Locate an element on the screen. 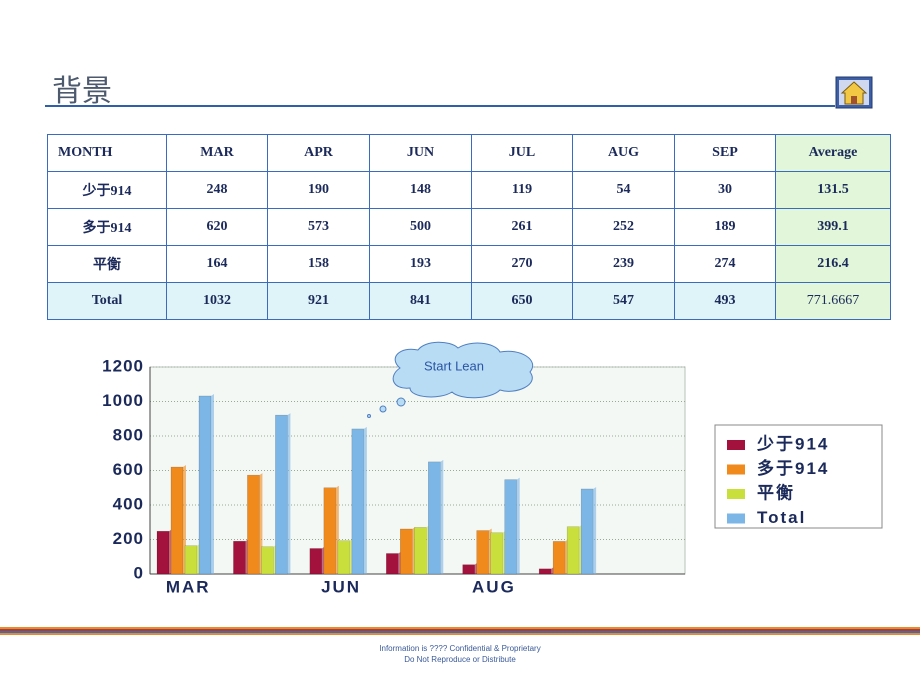  table-row: 少于914 248 190 148 119 54 30 131.5 is located at coordinates (469, 190).